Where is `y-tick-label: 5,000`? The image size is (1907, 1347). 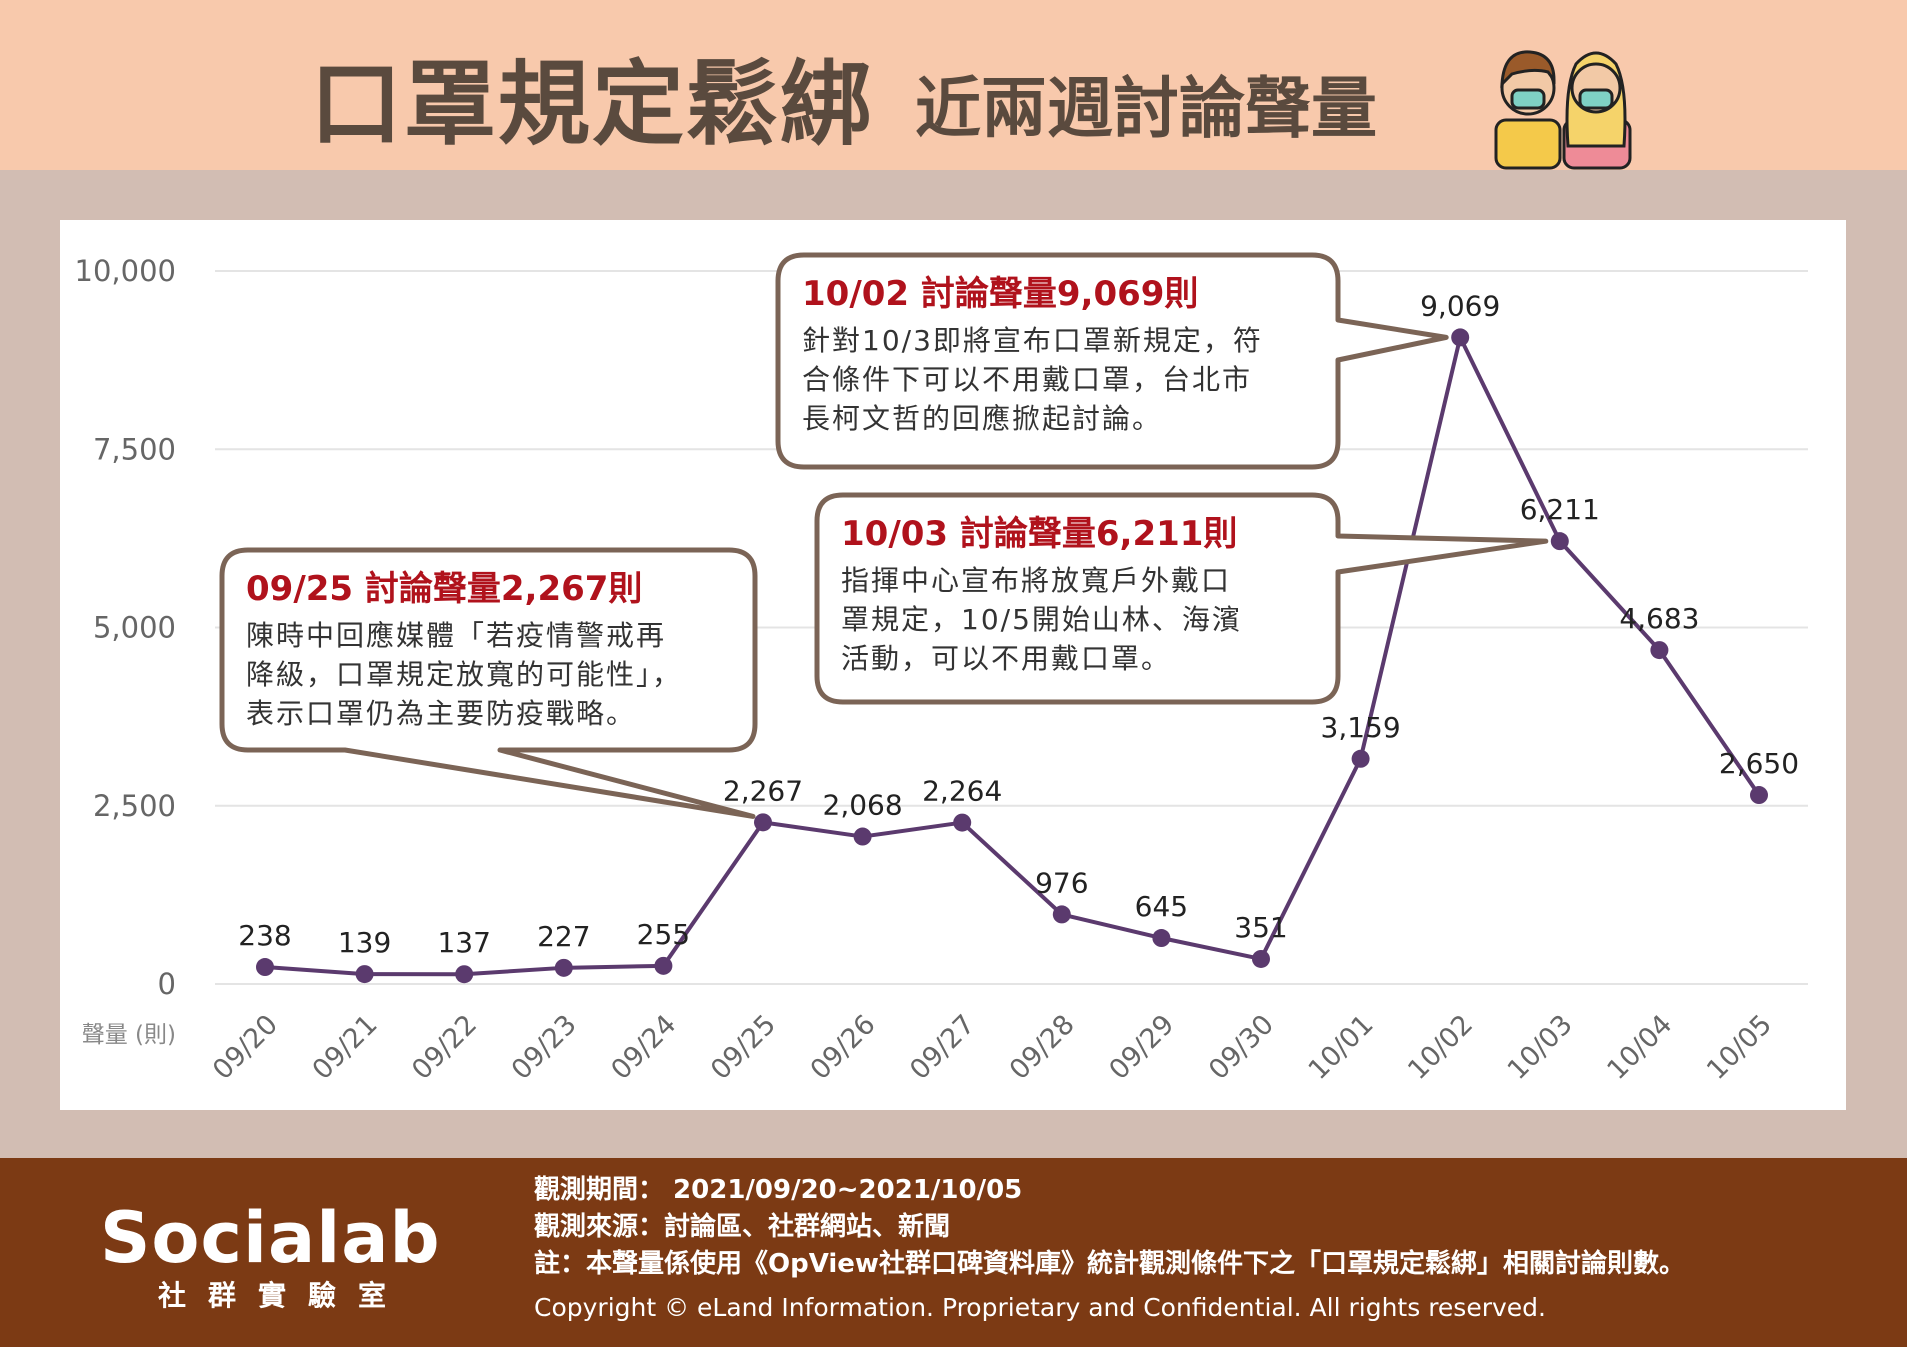 y-tick-label: 5,000 is located at coordinates (134, 628).